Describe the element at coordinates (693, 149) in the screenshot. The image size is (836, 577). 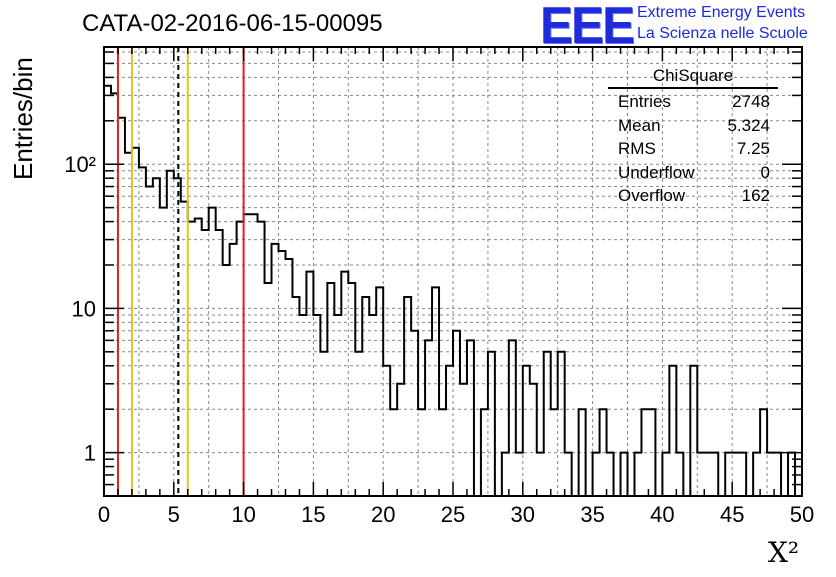
I see `stats-row-rms: RMS 7.25` at that location.